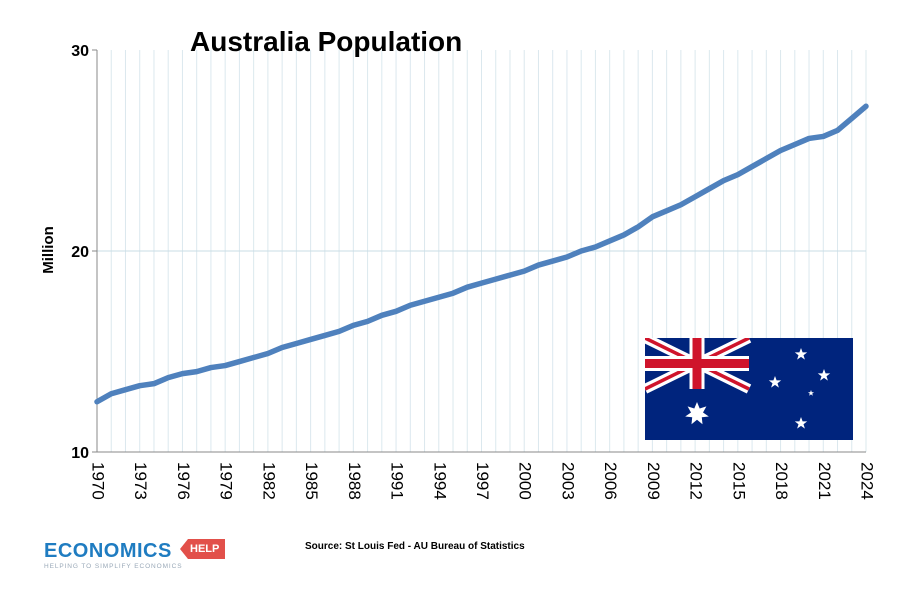 The width and height of the screenshot is (900, 605). What do you see at coordinates (113, 566) in the screenshot?
I see `logo-tagline: HELPING TO SIMPLIFY ECONOMICS` at bounding box center [113, 566].